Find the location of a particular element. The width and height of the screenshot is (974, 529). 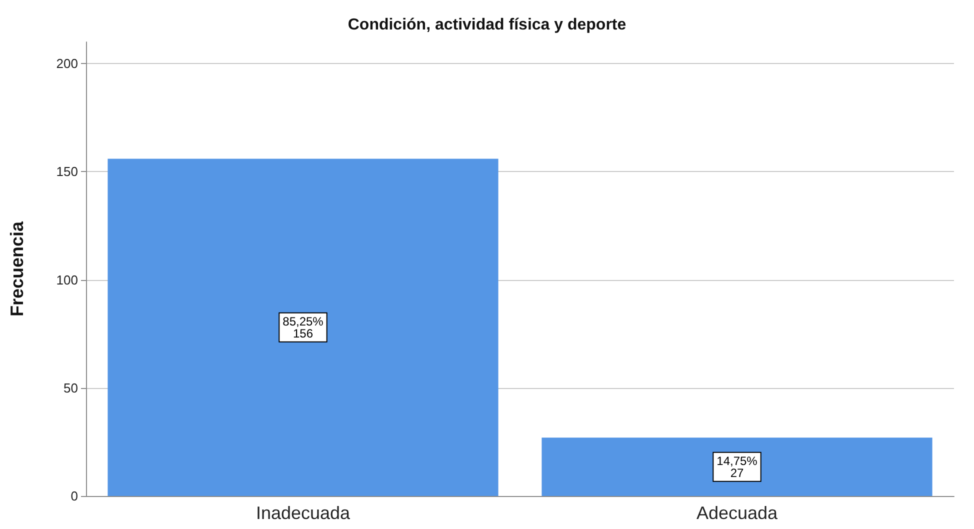

y-tick-label: 50 is located at coordinates (71, 388).